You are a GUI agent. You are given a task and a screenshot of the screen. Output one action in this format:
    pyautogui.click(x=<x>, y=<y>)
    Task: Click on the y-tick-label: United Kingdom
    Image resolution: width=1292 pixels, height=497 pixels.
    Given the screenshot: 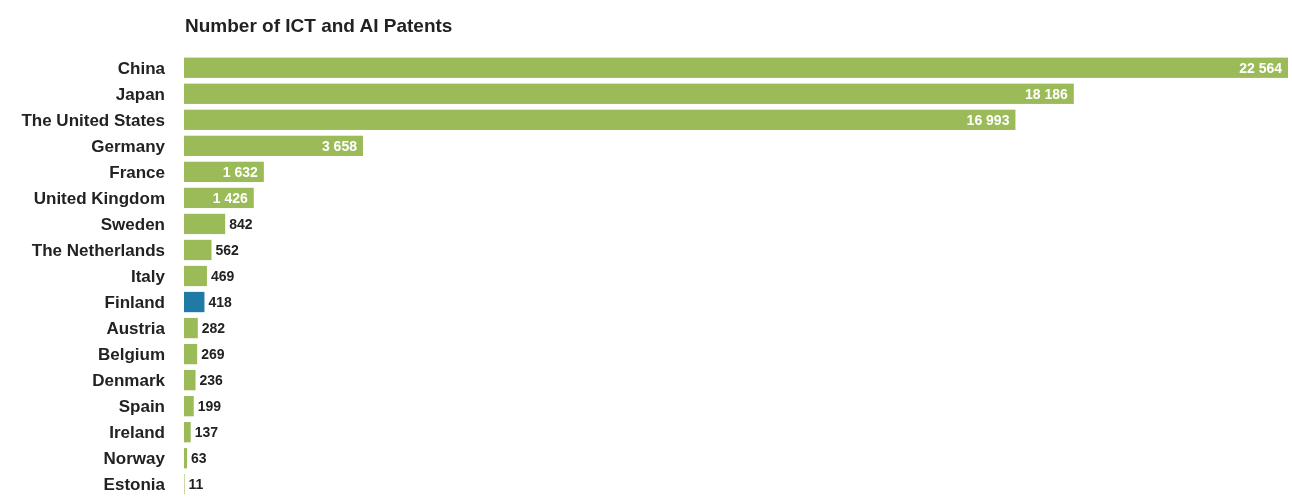 What is the action you would take?
    pyautogui.click(x=99, y=198)
    